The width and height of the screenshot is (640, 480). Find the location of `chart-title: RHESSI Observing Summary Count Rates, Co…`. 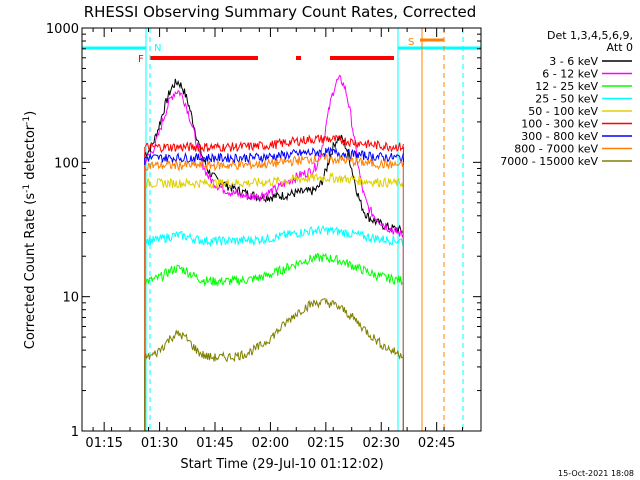

chart-title: RHESSI Observing Summary Count Rates, Co… is located at coordinates (280, 12).